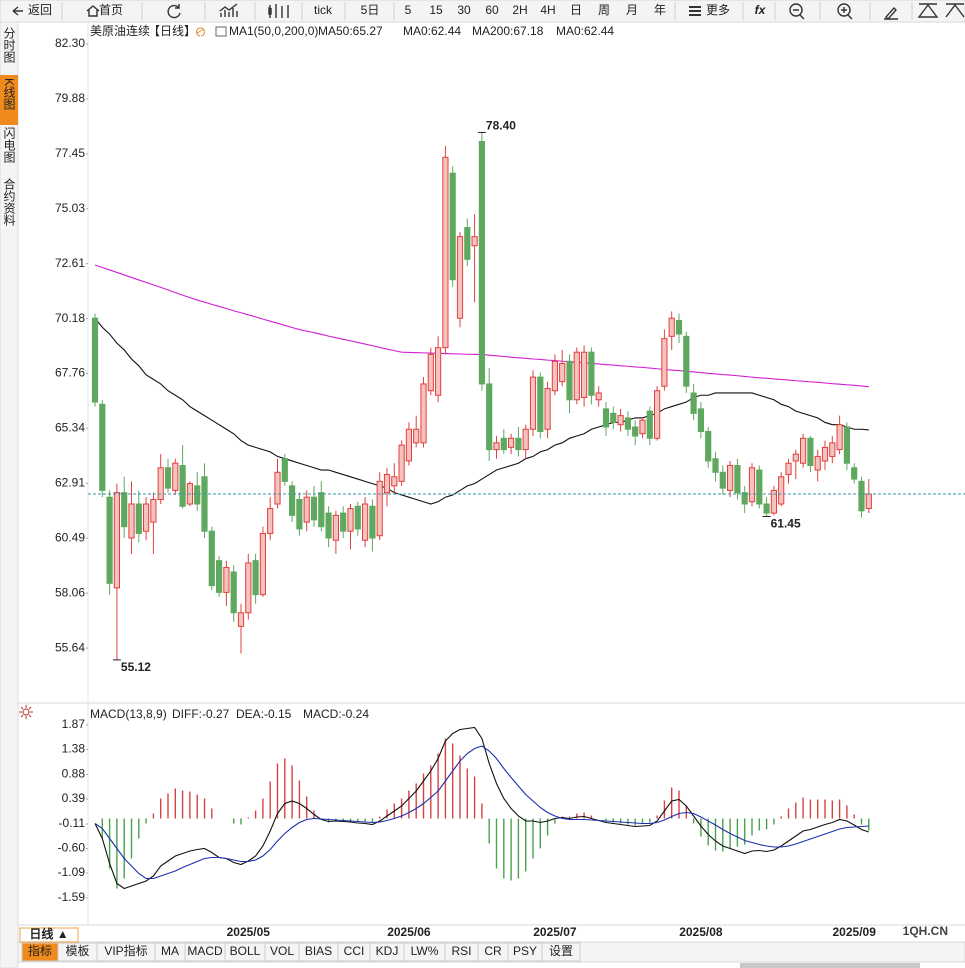  Describe the element at coordinates (278, 11) in the screenshot. I see `candle-icon` at that location.